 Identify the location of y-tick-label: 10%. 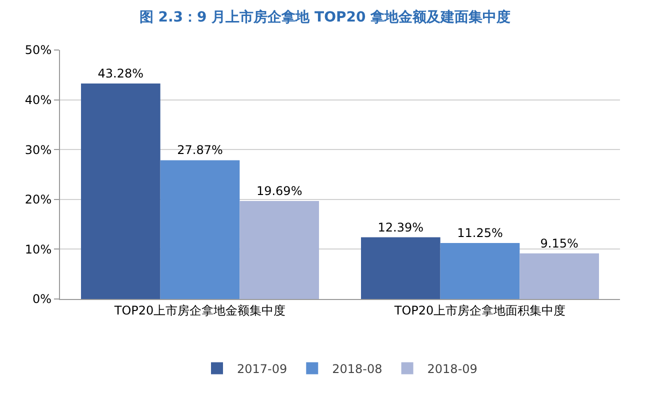
(38, 249).